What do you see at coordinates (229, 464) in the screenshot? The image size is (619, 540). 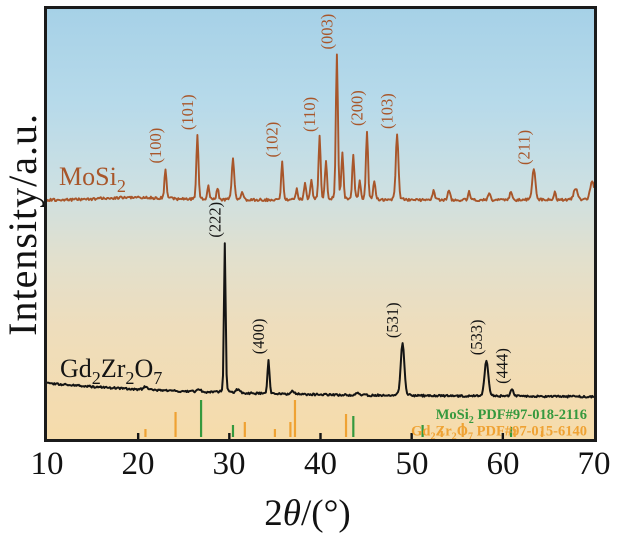 I see `x-tick-label: 30` at bounding box center [229, 464].